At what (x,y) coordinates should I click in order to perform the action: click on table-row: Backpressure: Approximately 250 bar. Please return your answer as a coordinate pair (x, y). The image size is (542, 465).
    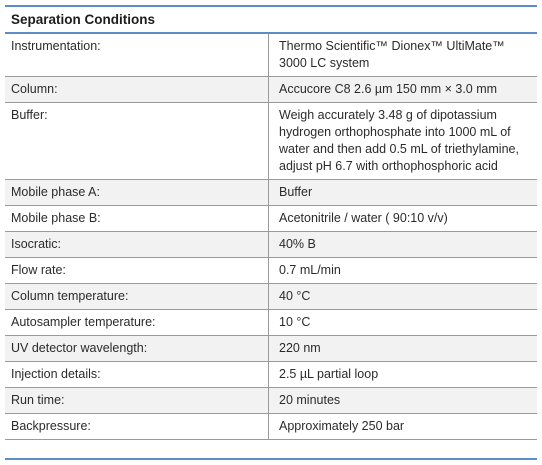
    Looking at the image, I should click on (271, 426).